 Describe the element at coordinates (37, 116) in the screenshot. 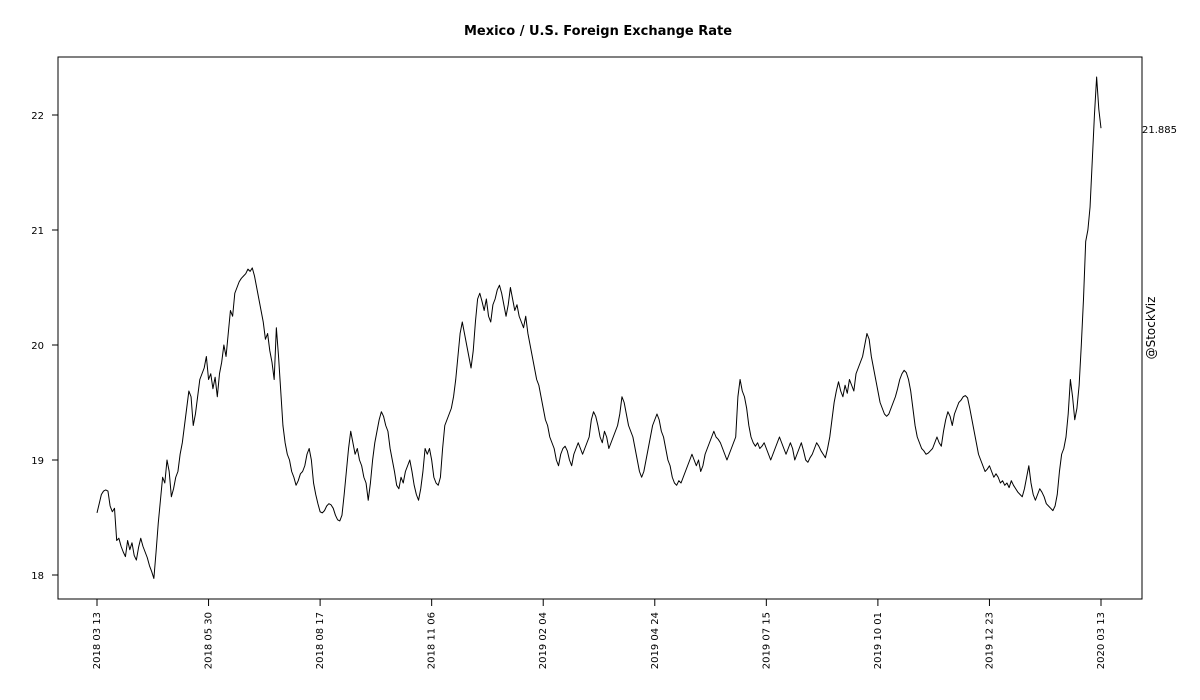

I see `y-tick-label: 22` at that location.